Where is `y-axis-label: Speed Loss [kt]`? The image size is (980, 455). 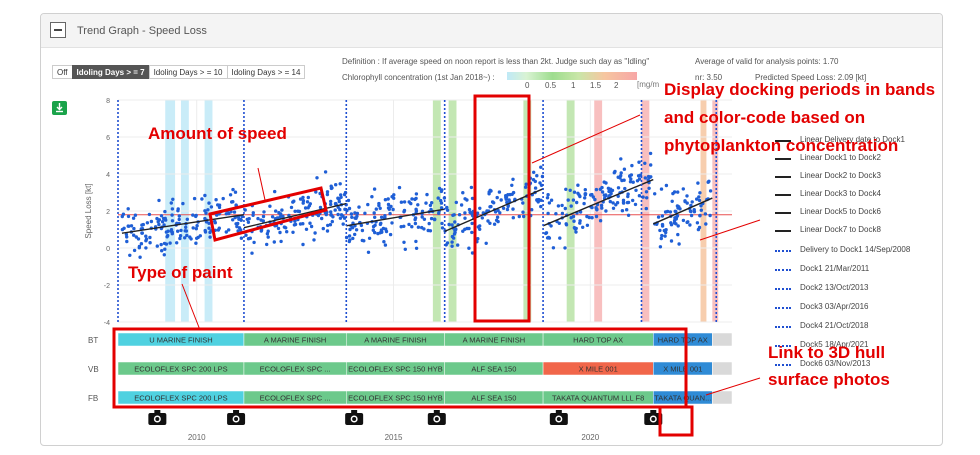
y-axis-label: Speed Loss [kt] is located at coordinates (88, 210).